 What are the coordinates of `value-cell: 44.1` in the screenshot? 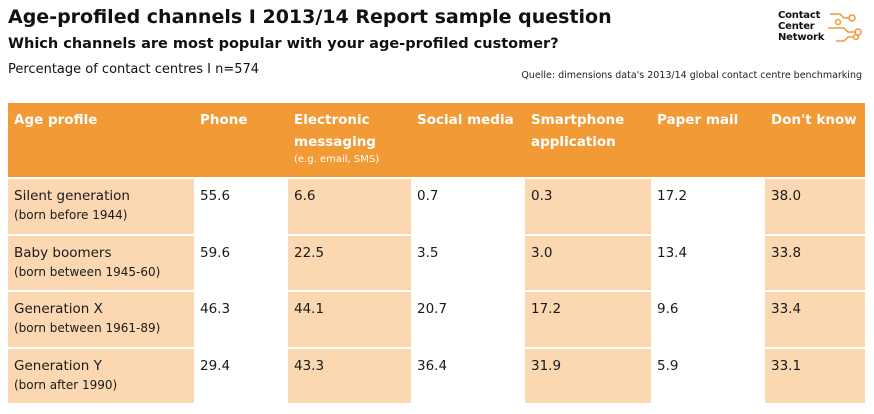 It's located at (349, 318).